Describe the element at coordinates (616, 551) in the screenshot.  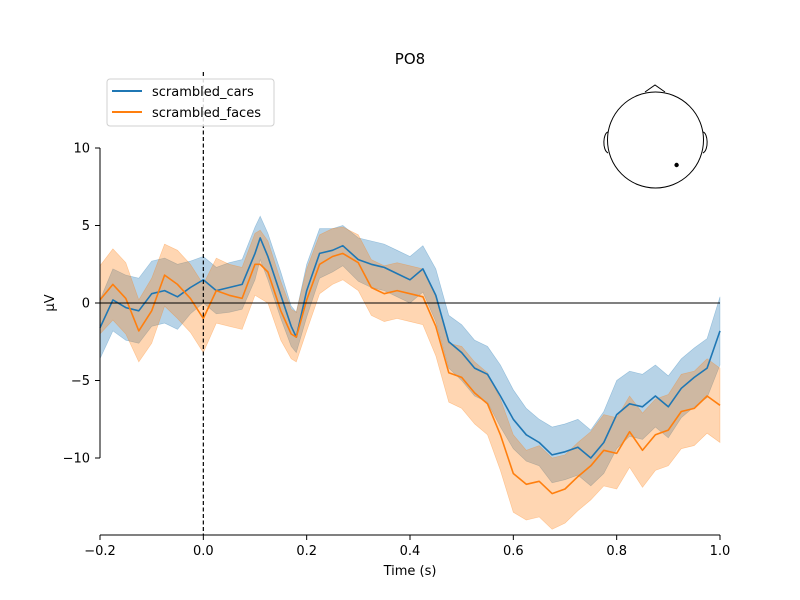
I see `x-tick-label: 0.8` at that location.